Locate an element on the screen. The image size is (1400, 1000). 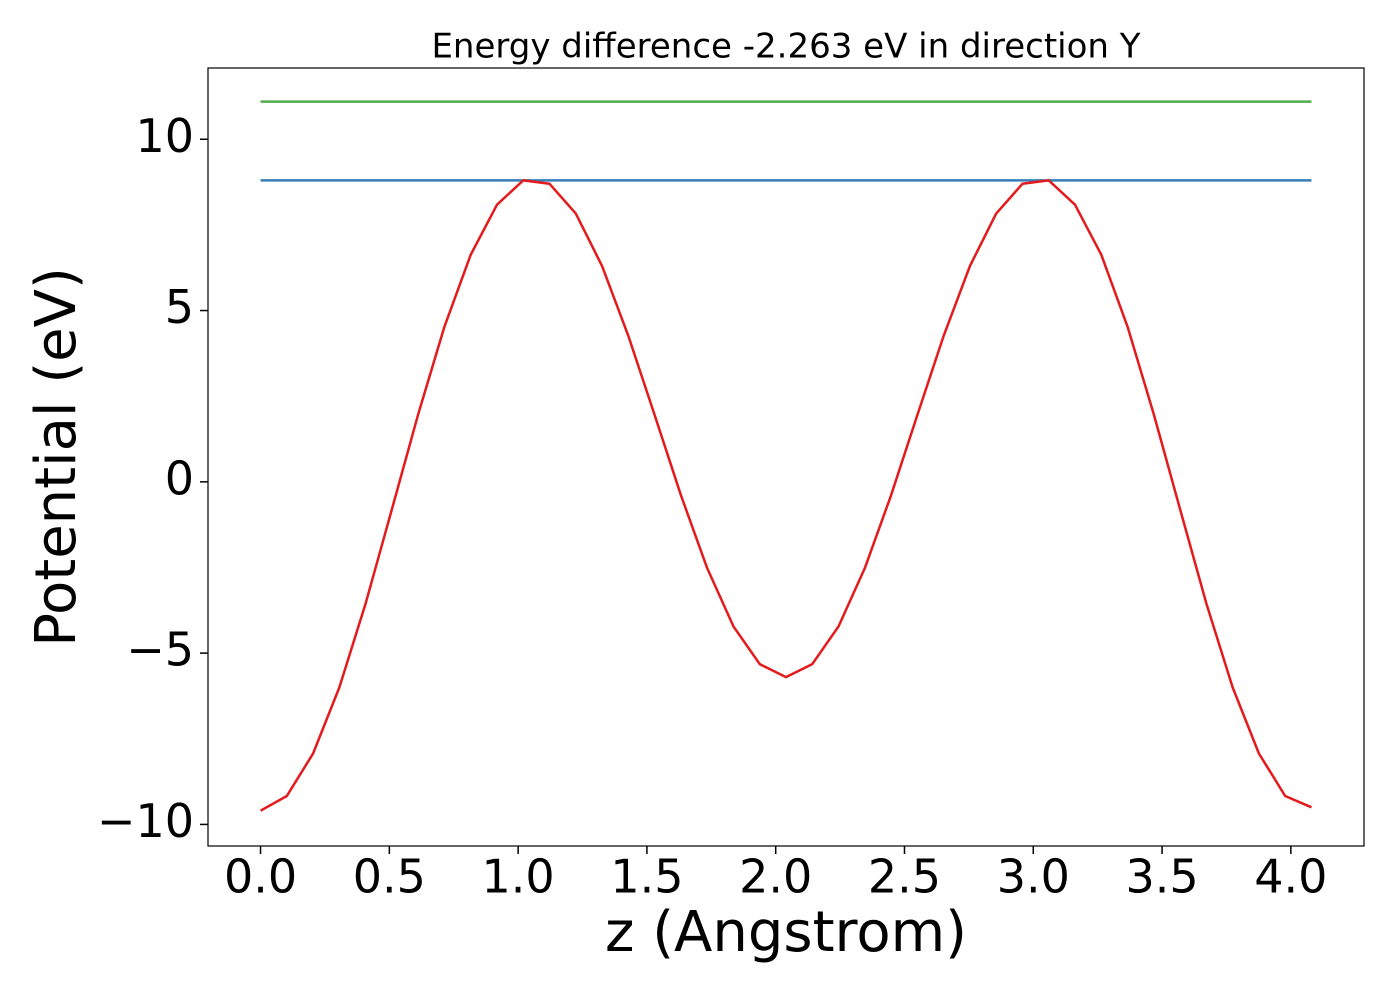
y-tick-label: 10 is located at coordinates (164, 136).